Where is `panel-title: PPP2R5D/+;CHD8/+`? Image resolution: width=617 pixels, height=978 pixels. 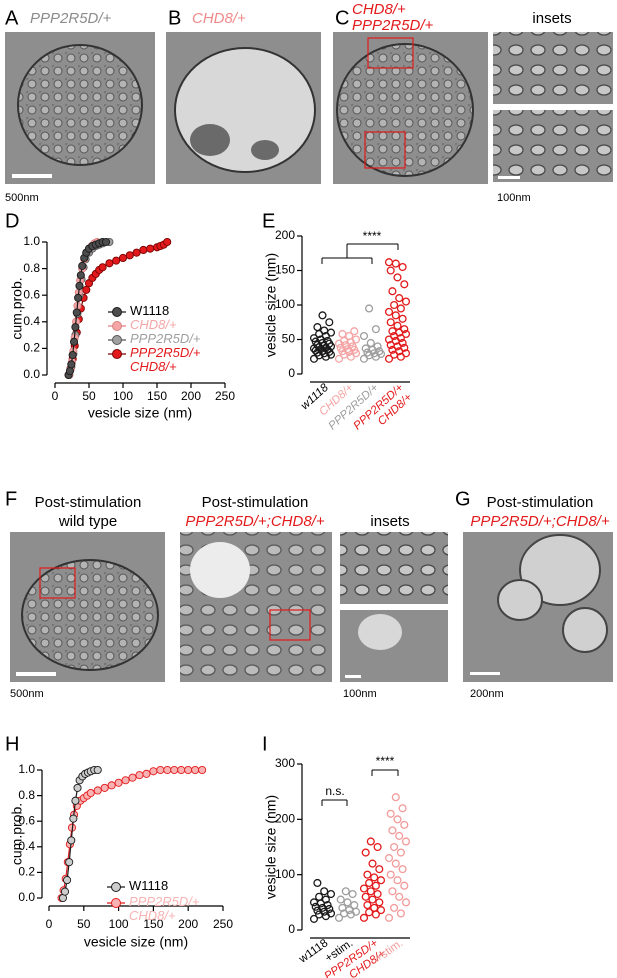 panel-title: PPP2R5D/+;CHD8/+ is located at coordinates (539, 521).